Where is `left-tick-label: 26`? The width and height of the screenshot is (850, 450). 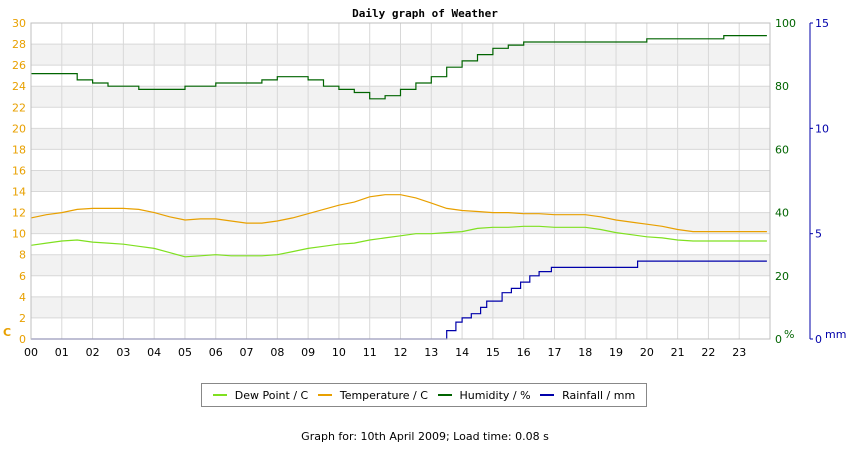 left-tick-label: 26 is located at coordinates (19, 65).